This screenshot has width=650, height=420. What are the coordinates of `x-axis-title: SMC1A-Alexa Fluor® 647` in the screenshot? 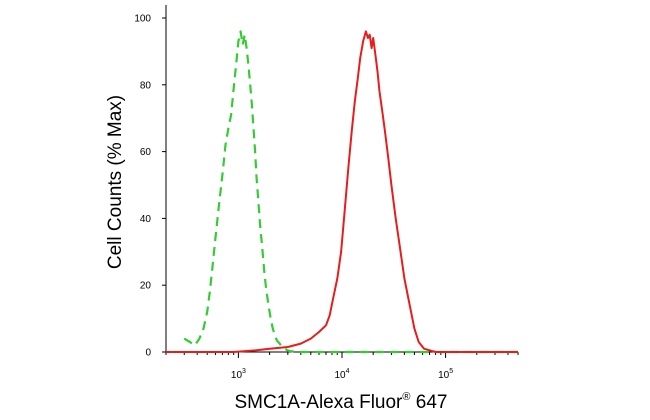 It's located at (341, 402).